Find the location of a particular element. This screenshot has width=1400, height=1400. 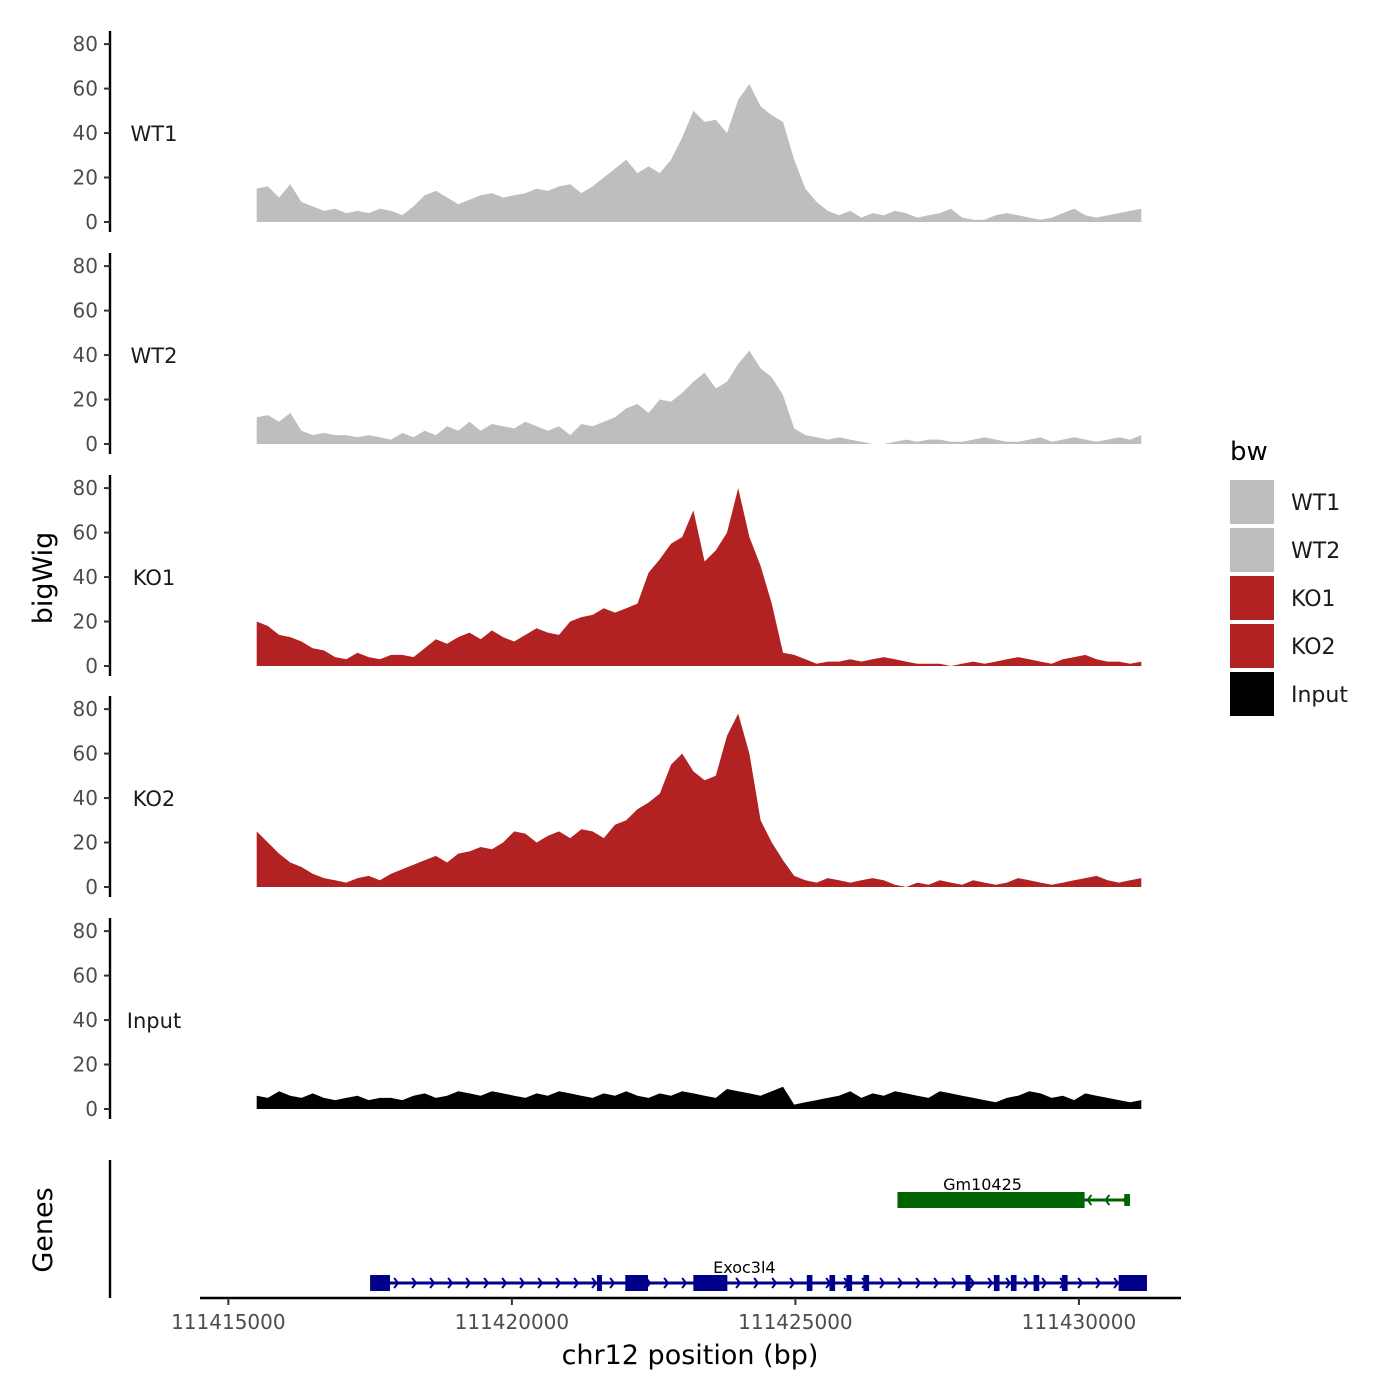

legend-title: bw is located at coordinates (1249, 452).